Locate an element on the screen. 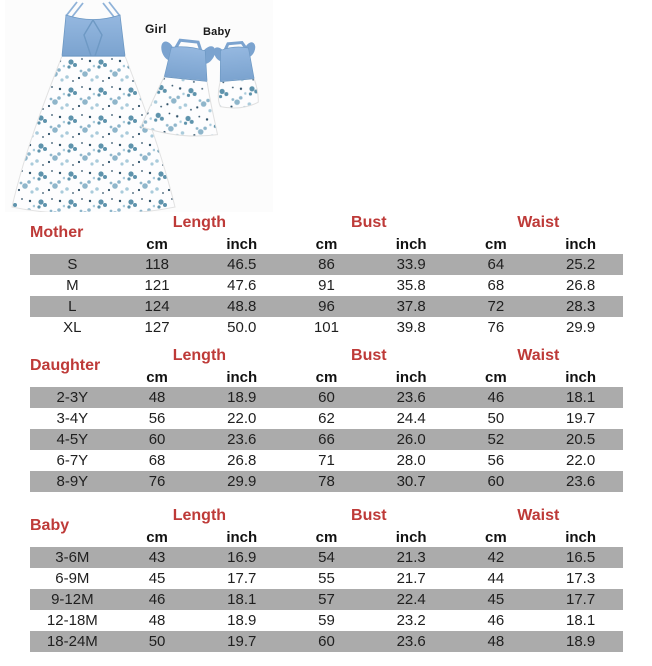 This screenshot has width=652, height=666. table-row: 12-18M 48 18.9 59 23.2 46 18.1 is located at coordinates (326, 620).